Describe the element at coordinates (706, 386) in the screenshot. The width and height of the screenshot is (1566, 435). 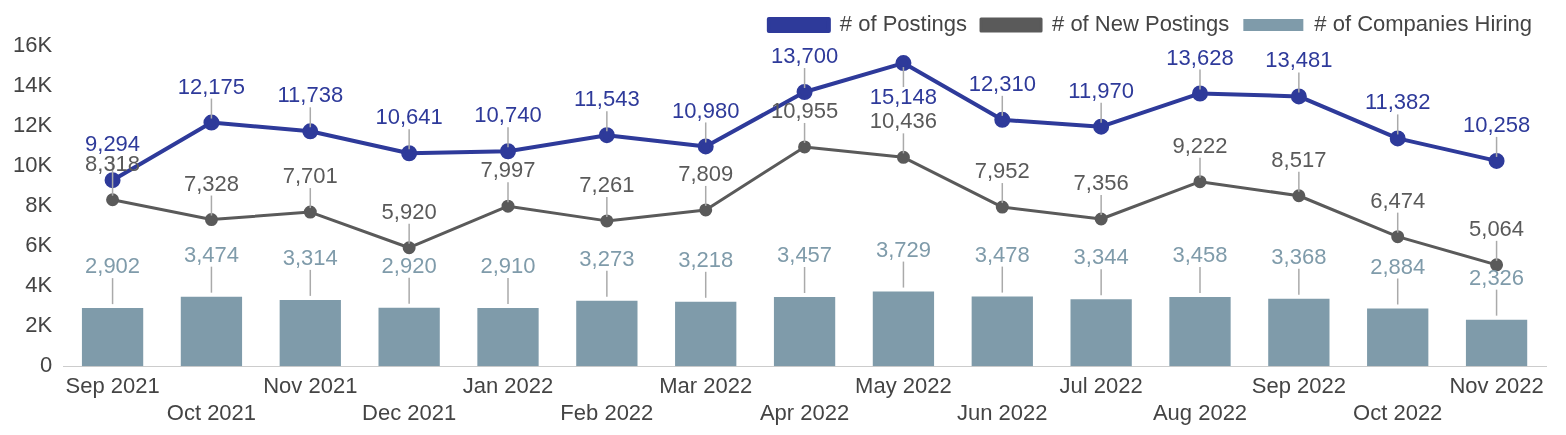
I see `x-tick-label: Mar 2022` at that location.